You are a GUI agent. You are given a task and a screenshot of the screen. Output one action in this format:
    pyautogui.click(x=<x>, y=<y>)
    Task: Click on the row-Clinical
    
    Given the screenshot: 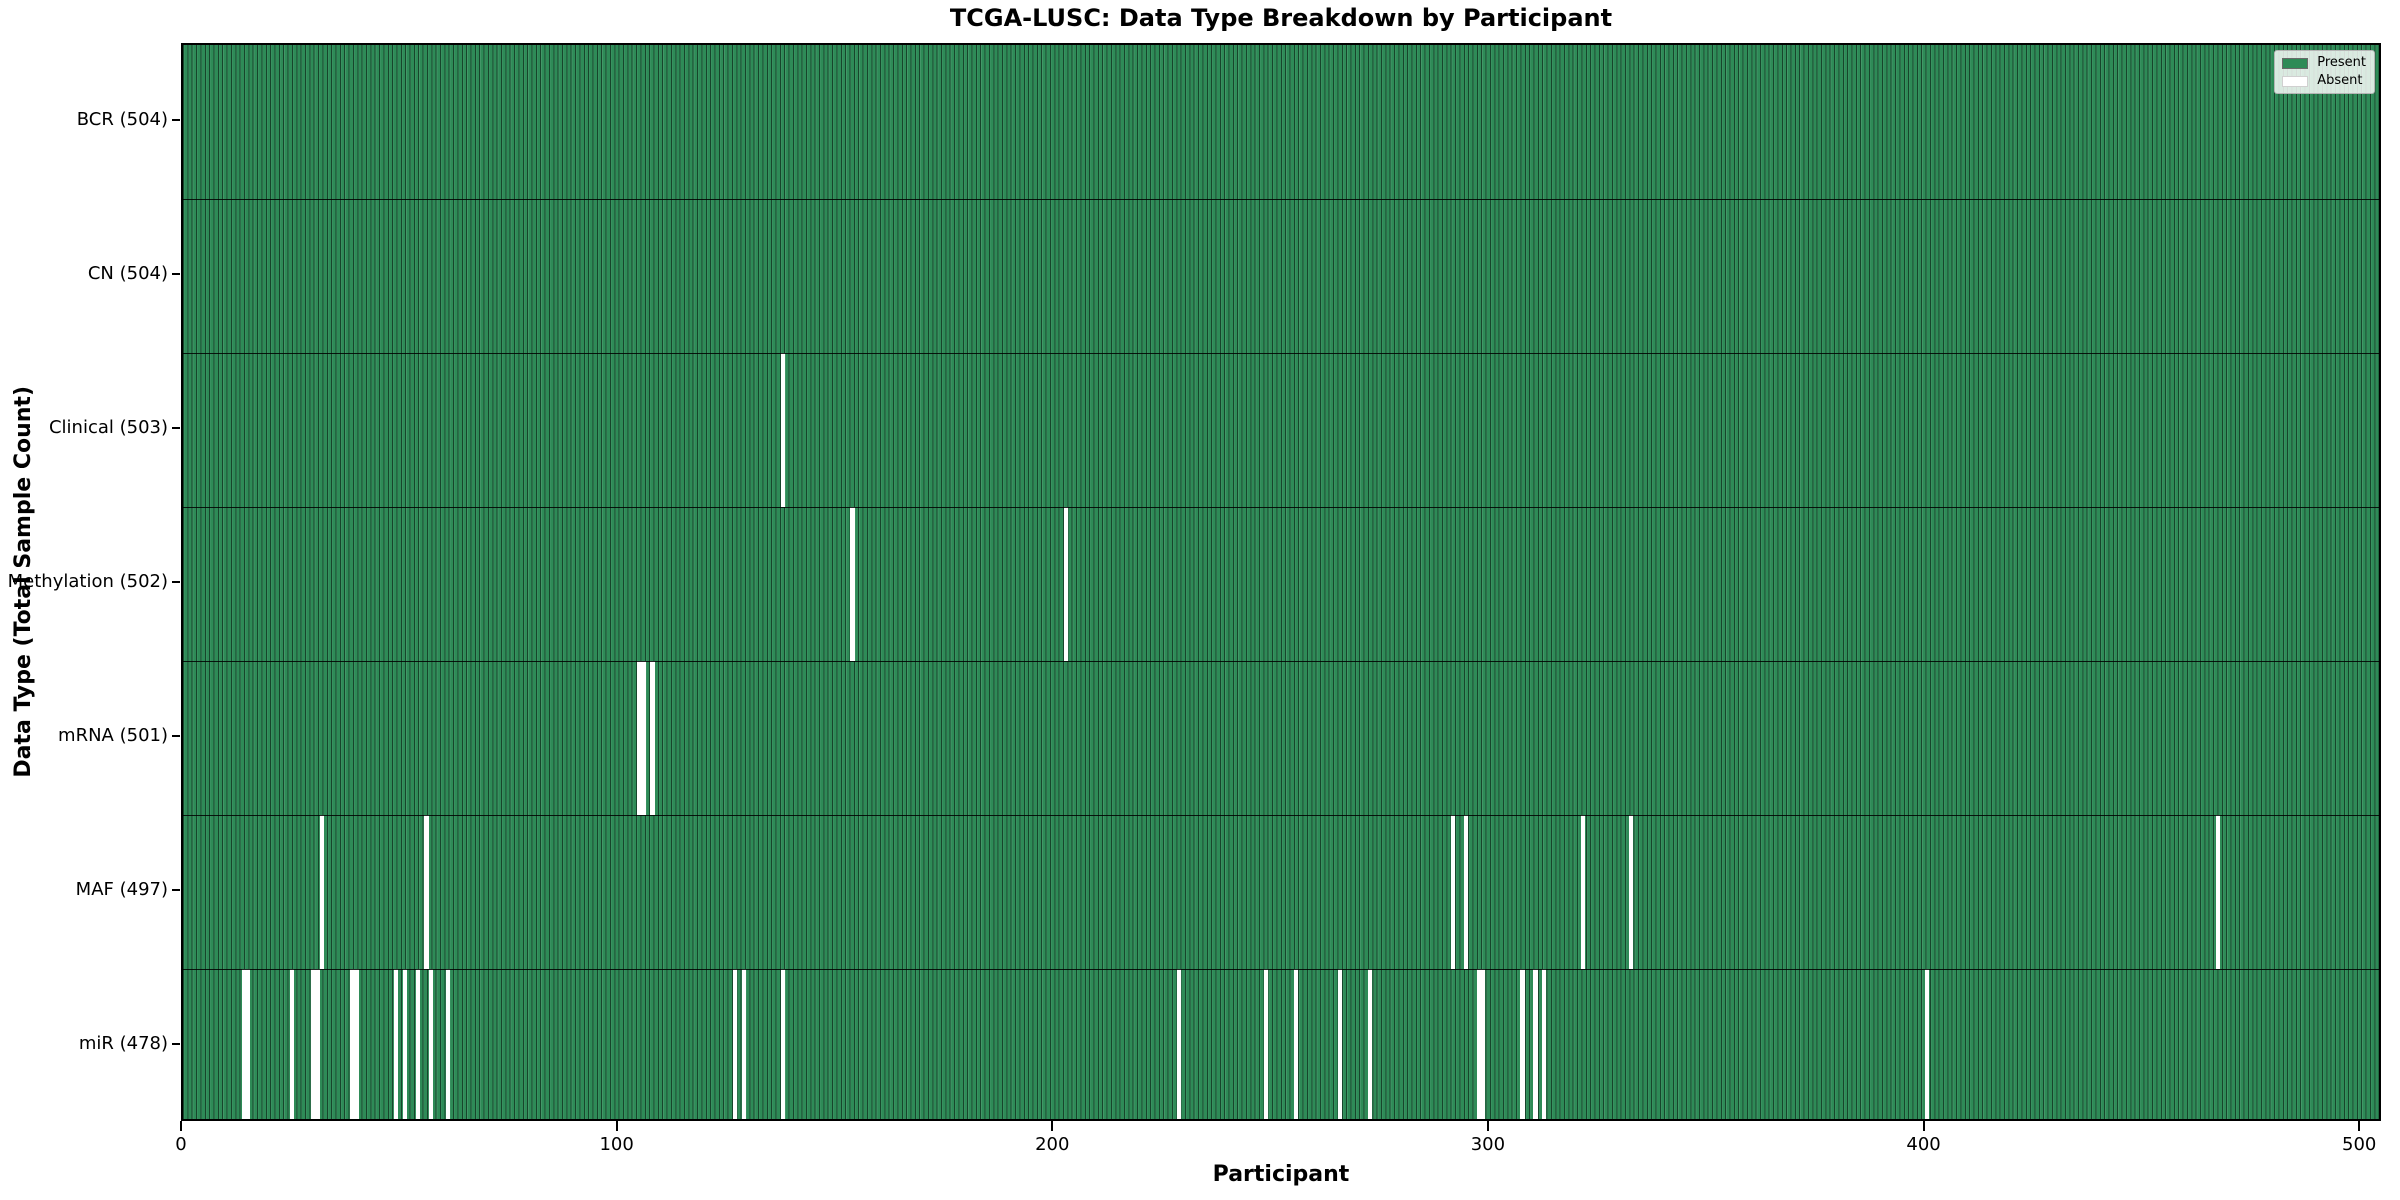 What is the action you would take?
    pyautogui.click(x=1281, y=430)
    